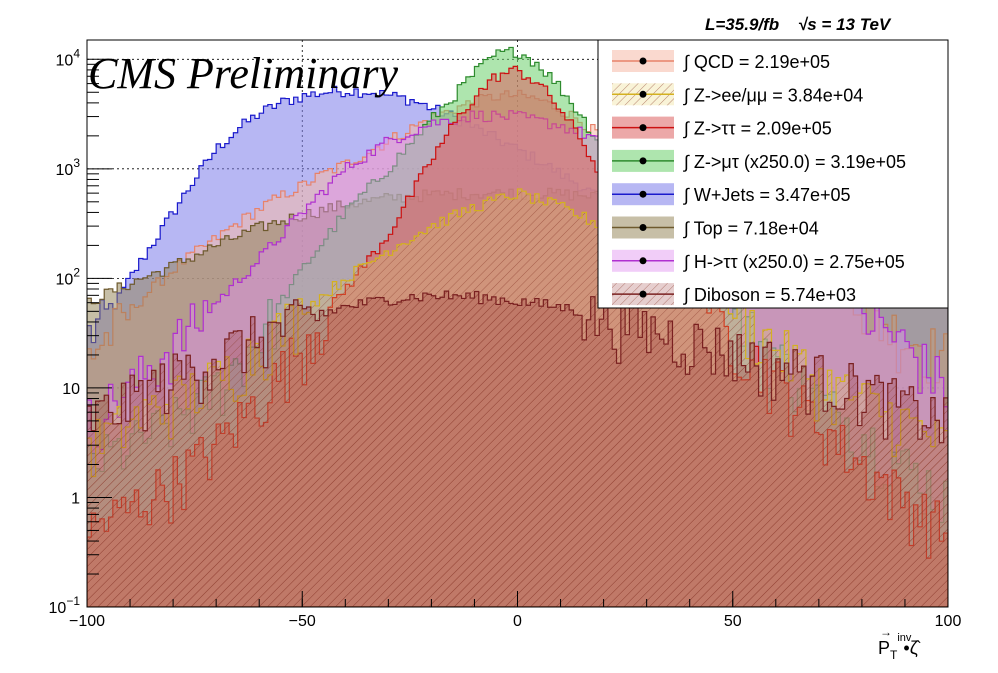  I want to click on x-tick-label: −100, so click(87, 621).